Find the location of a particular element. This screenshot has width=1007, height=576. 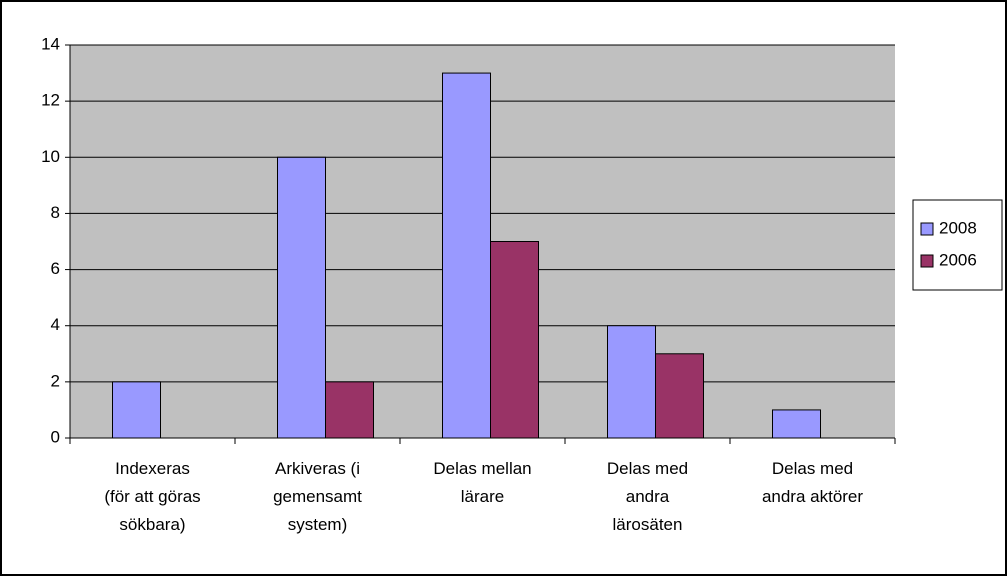

y-tick-label: 10 is located at coordinates (50, 156).